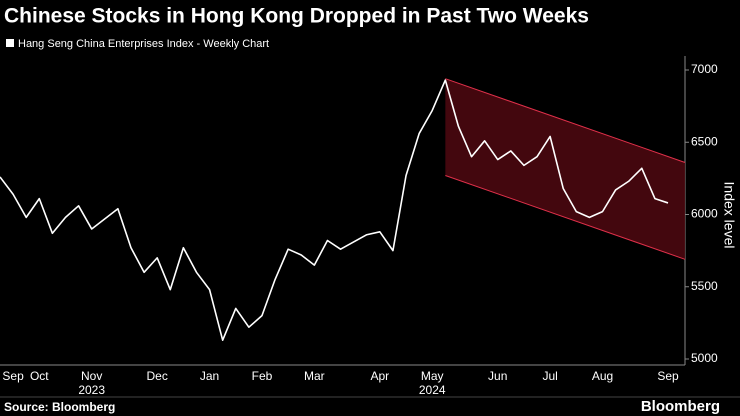 The image size is (740, 416). Describe the element at coordinates (704, 141) in the screenshot. I see `y-tick-label: 6500` at that location.